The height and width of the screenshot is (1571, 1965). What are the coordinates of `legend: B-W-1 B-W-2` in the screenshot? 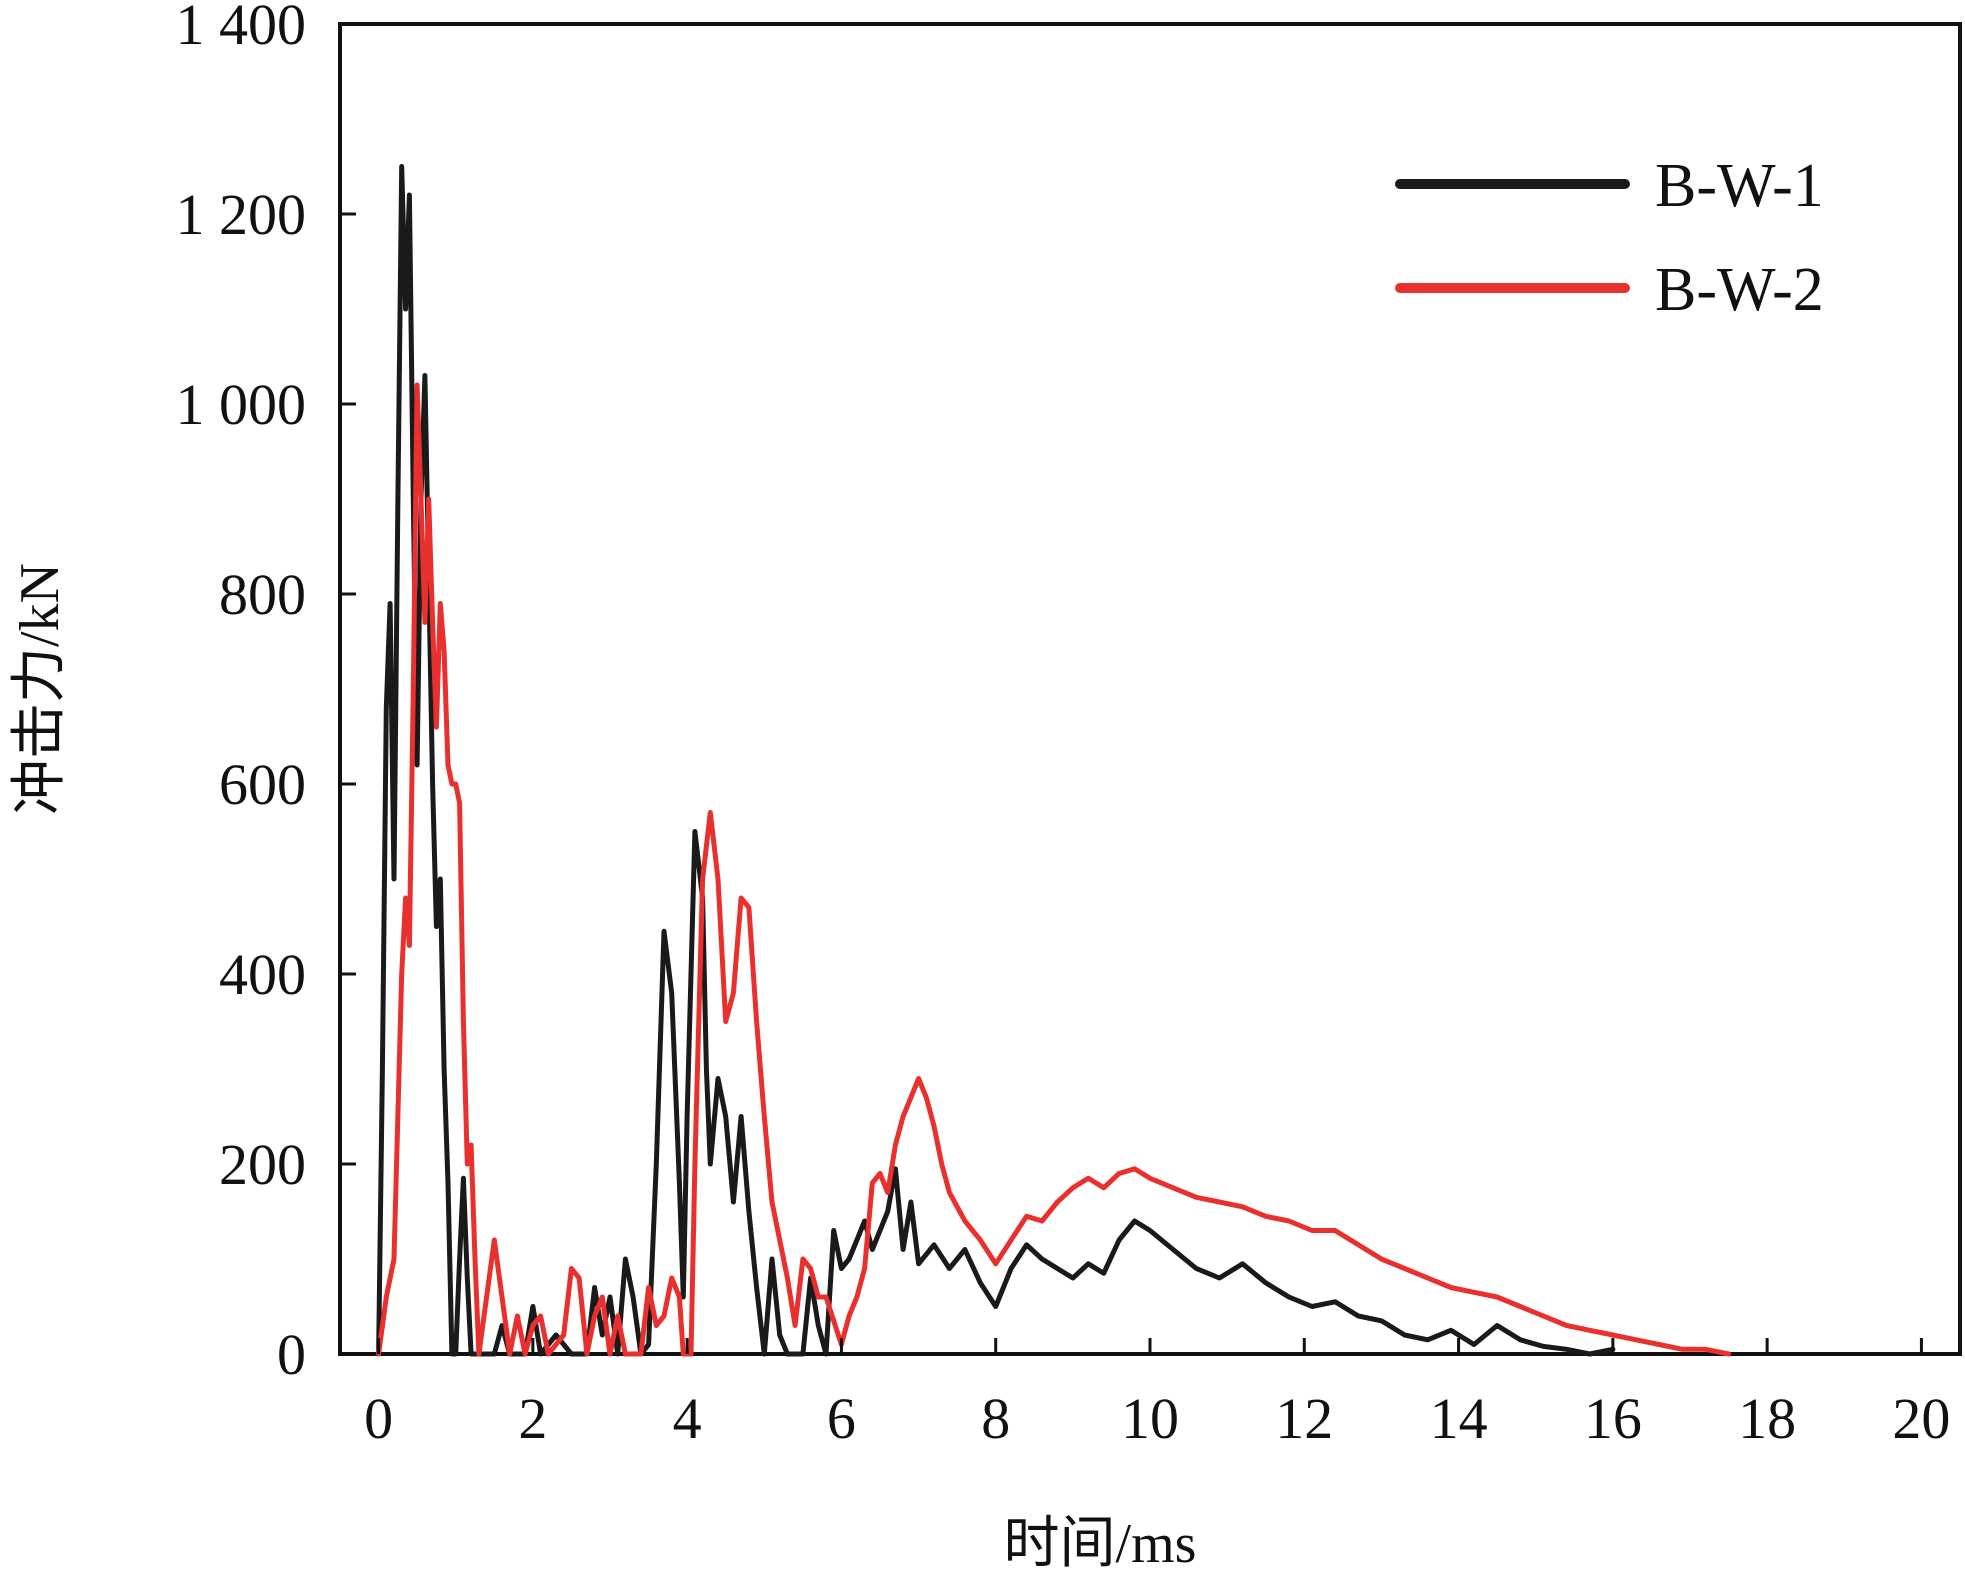 It's located at (1609, 238).